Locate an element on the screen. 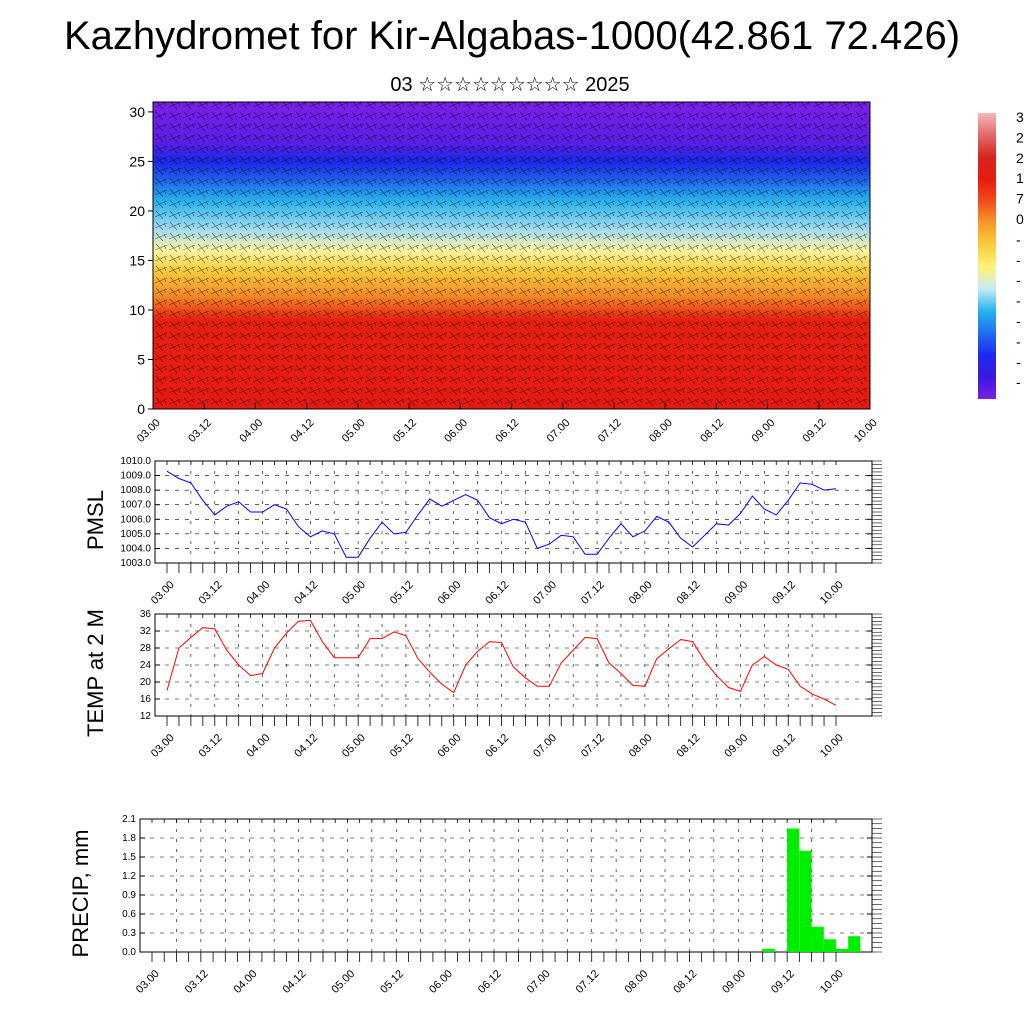 This screenshot has width=1024, height=1024. y-tick-label: 1.2 is located at coordinates (129, 876).